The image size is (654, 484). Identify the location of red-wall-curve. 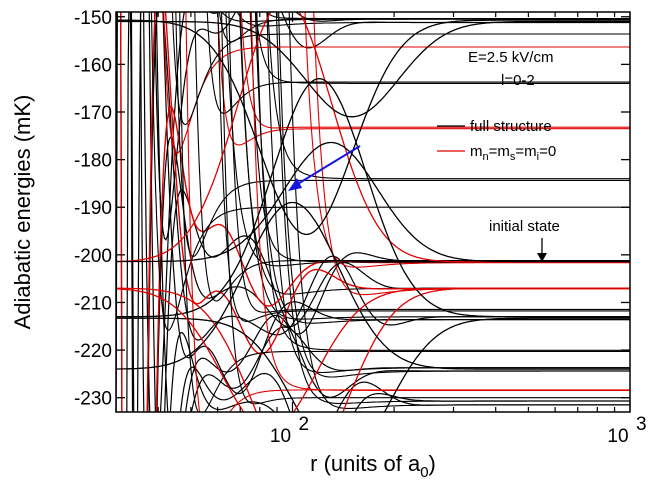
(435, 70).